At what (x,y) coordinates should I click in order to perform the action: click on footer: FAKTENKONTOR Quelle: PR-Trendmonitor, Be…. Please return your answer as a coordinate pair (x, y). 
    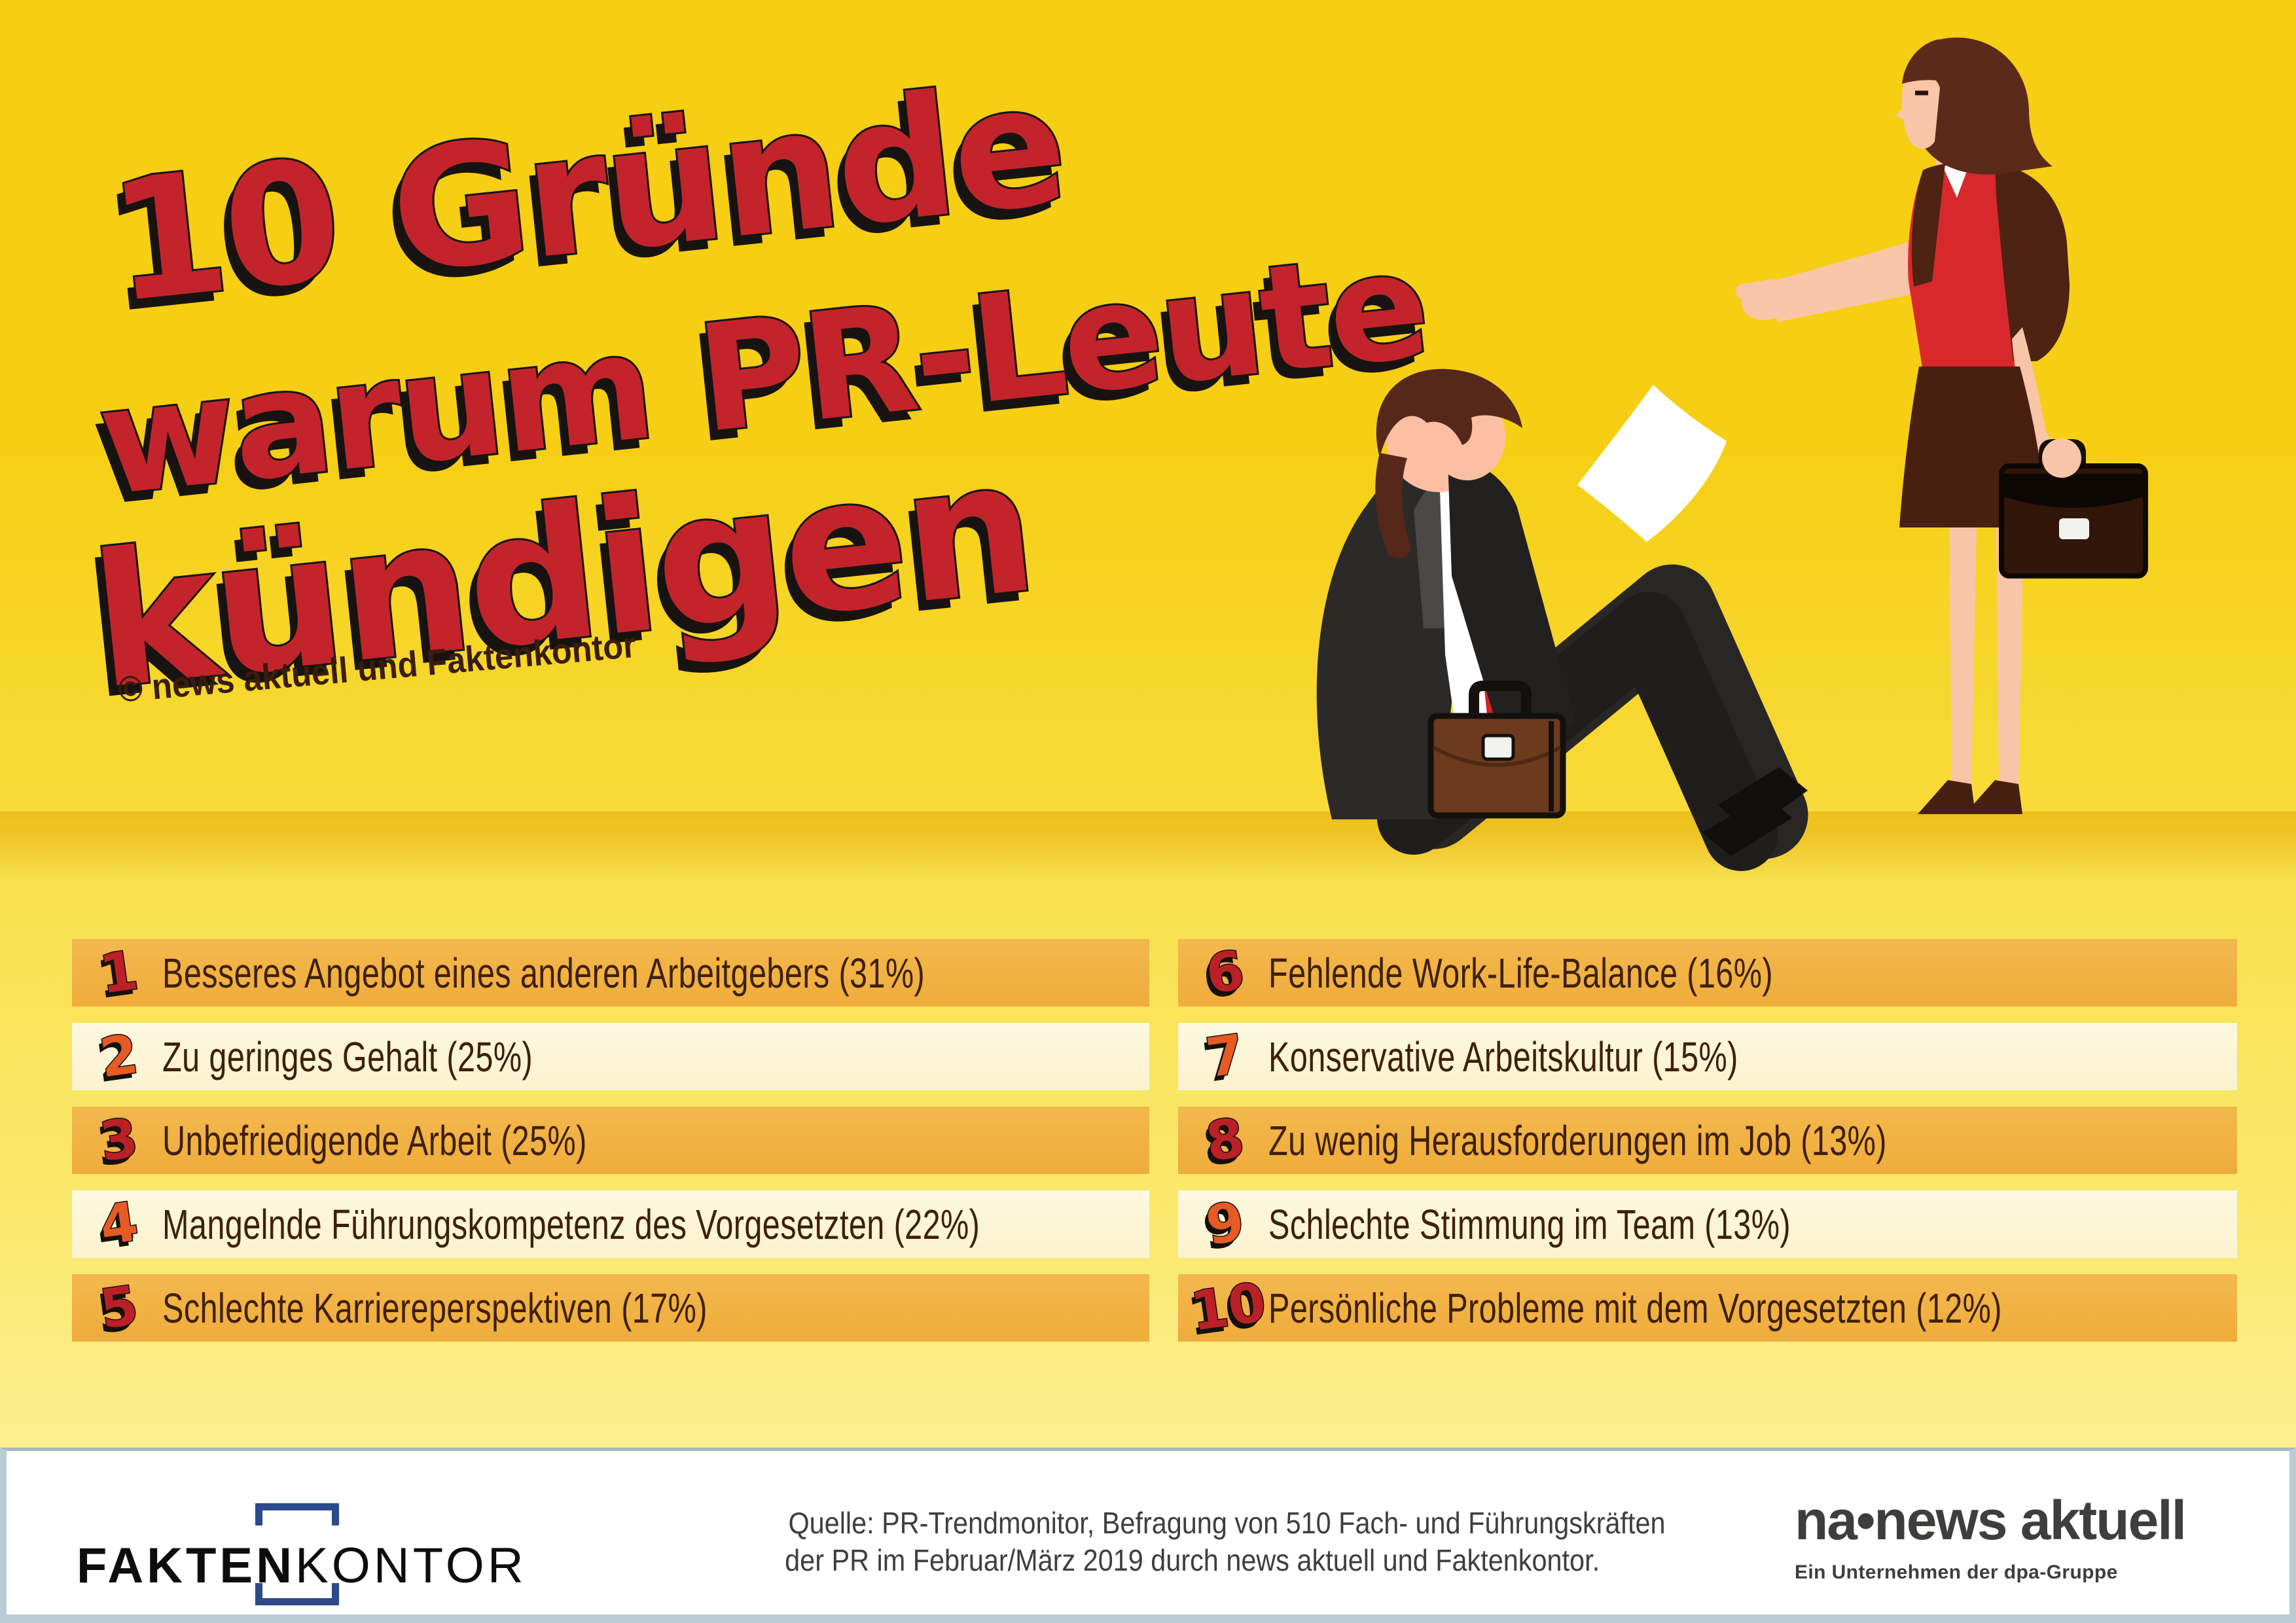
    Looking at the image, I should click on (1148, 1536).